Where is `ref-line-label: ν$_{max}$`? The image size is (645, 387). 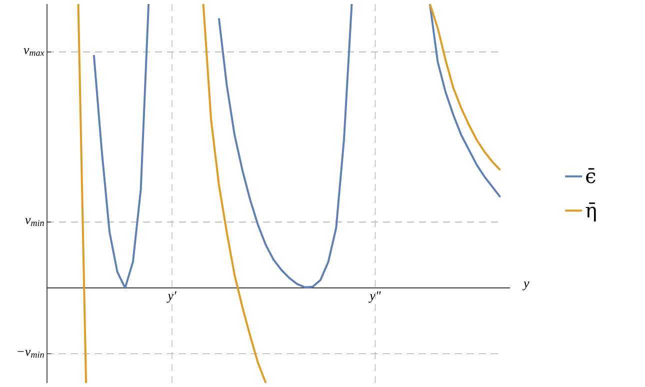
ref-line-label: ν$_{max}$ is located at coordinates (34, 52).